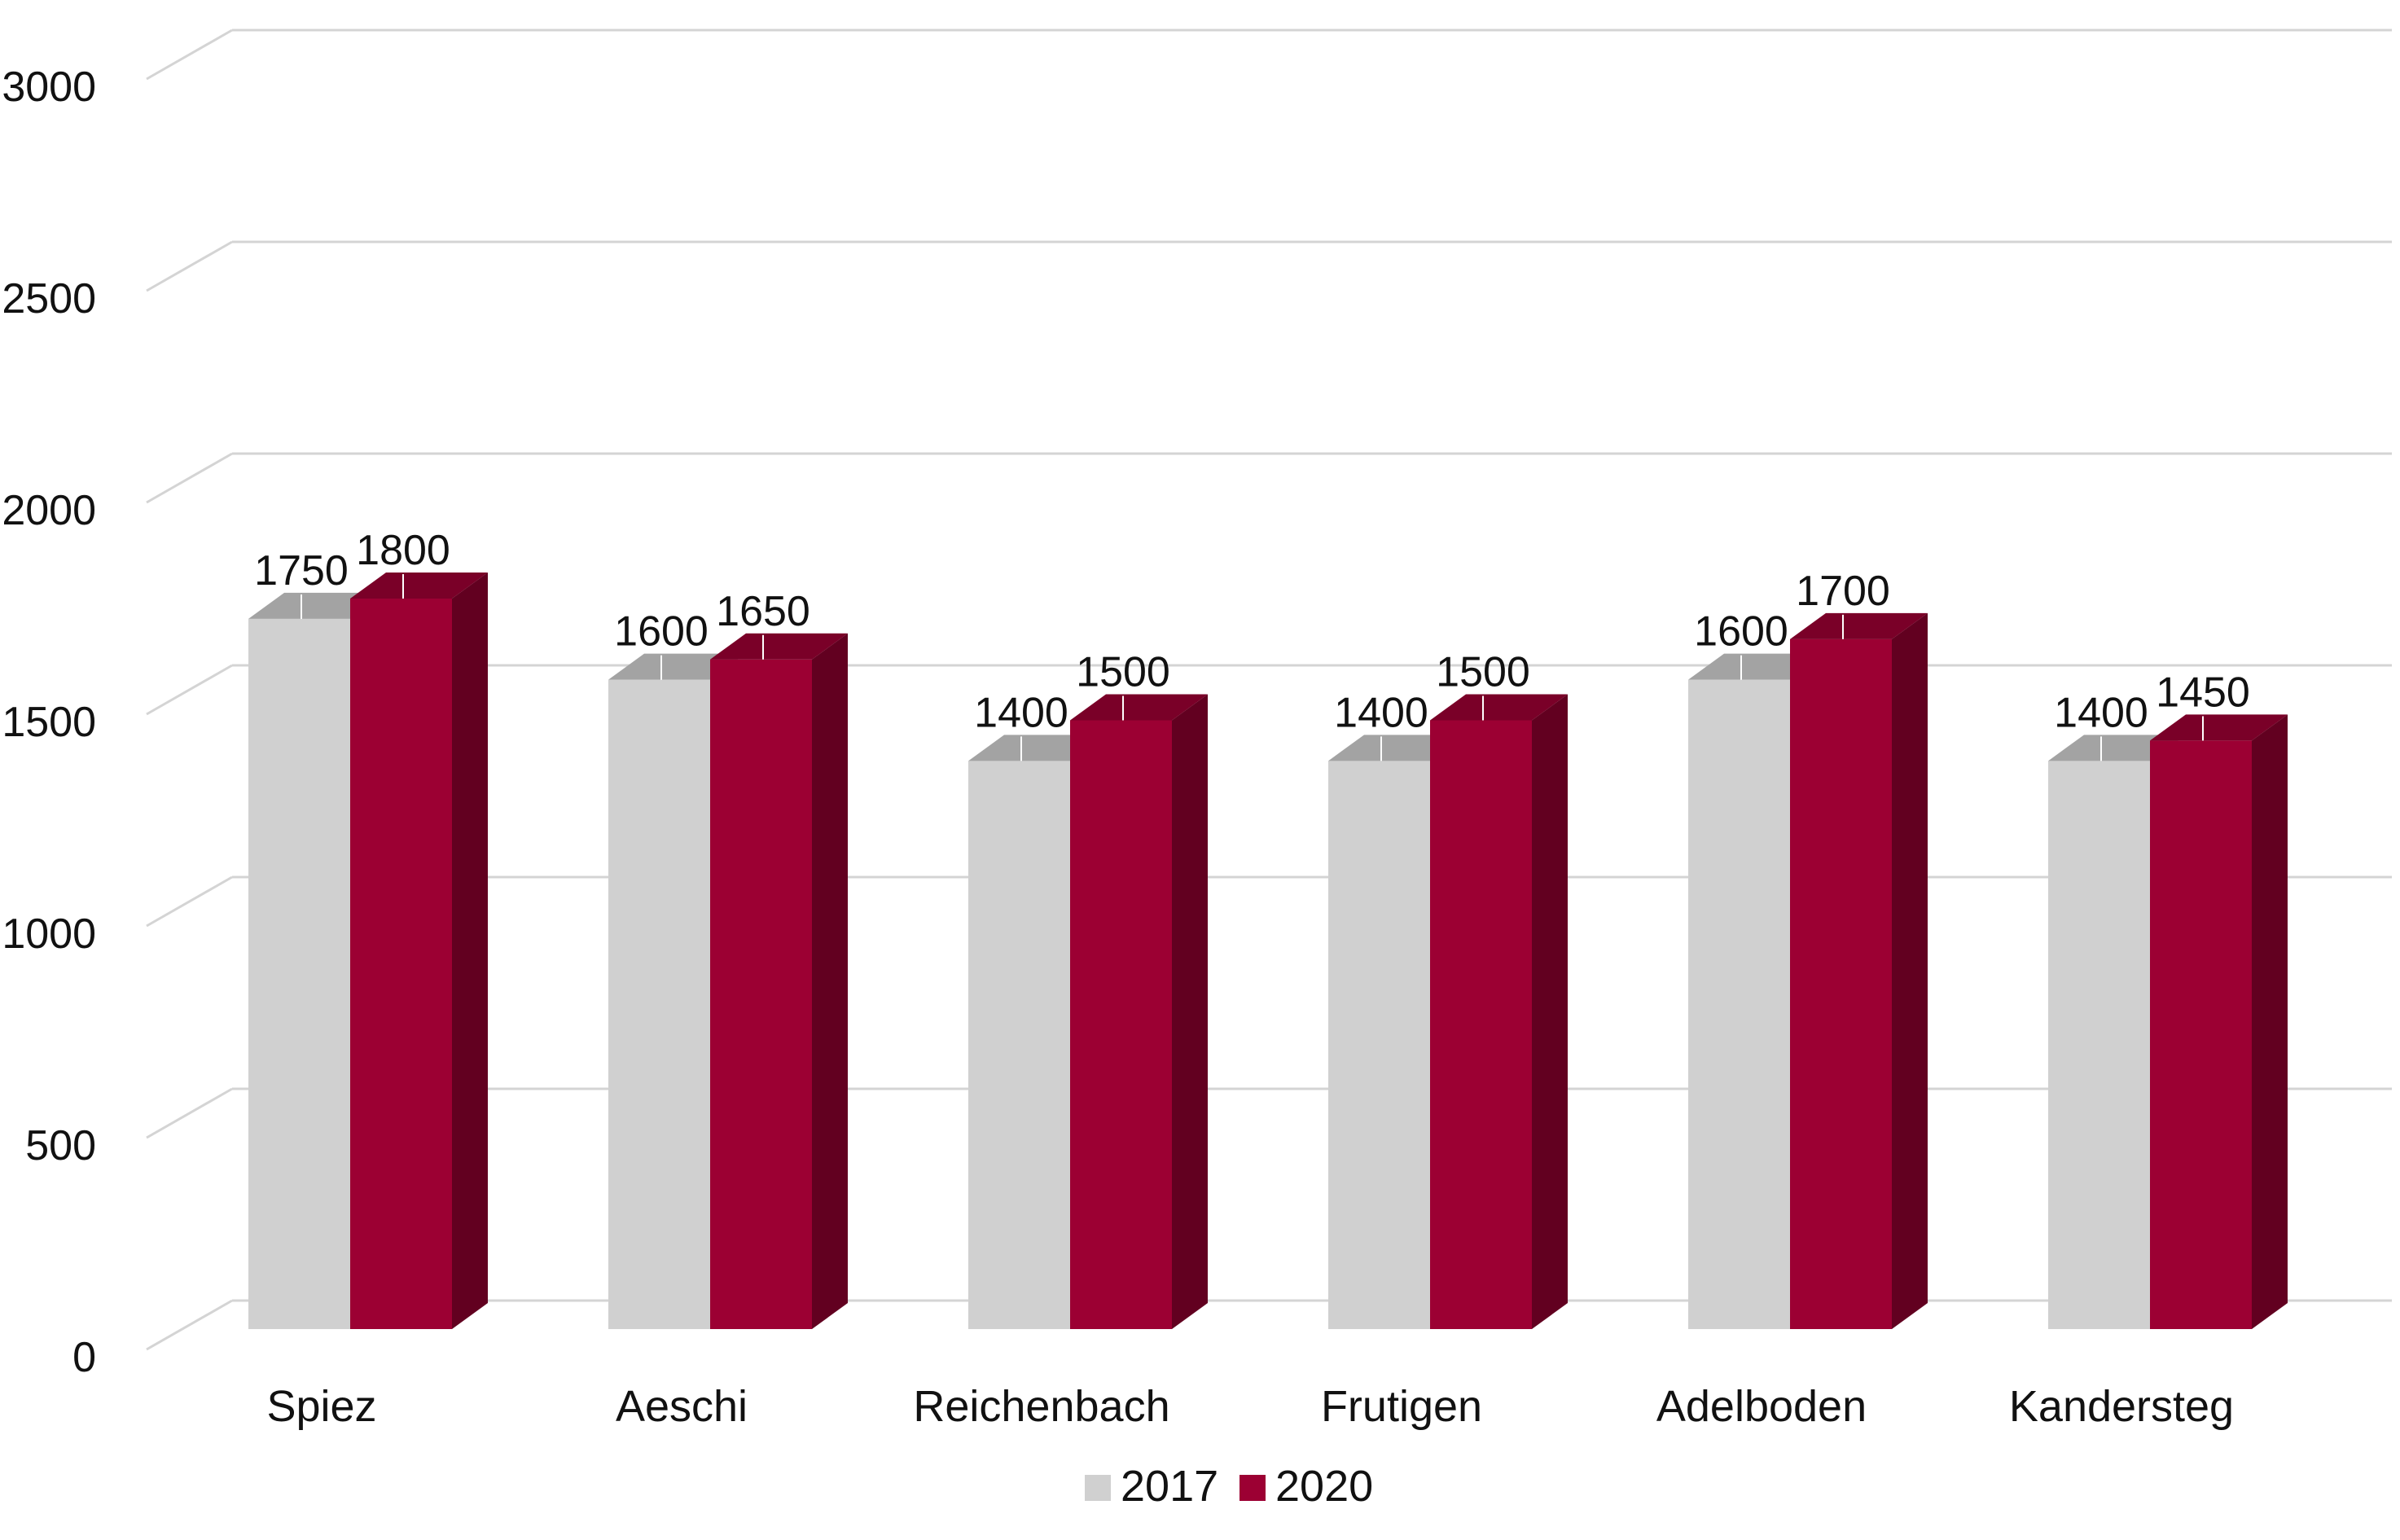  I want to click on legend: 2017 2020, so click(1229, 1486).